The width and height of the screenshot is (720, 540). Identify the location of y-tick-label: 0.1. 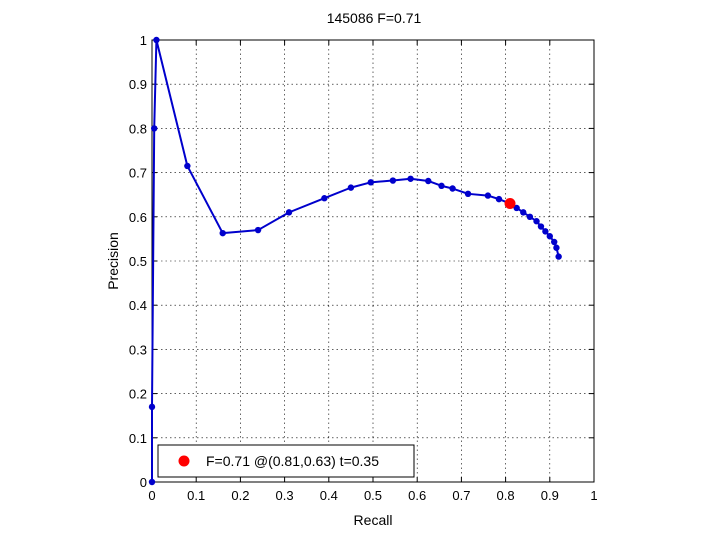
(138, 438).